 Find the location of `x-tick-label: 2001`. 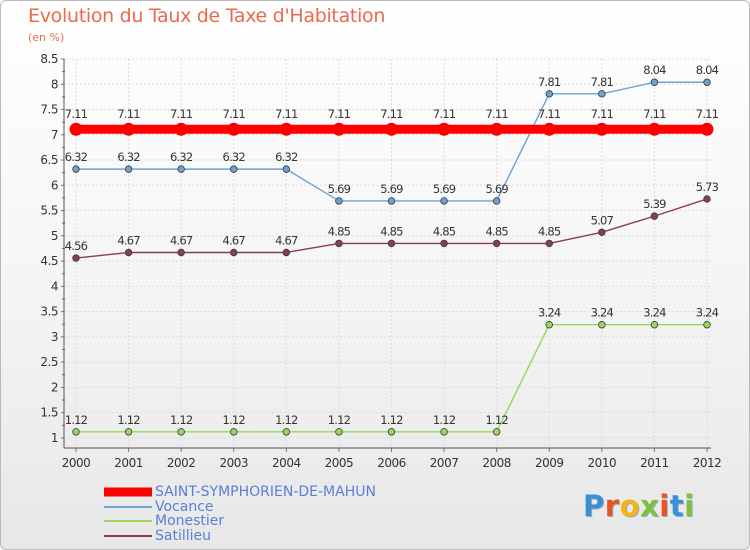

x-tick-label: 2001 is located at coordinates (128, 463).